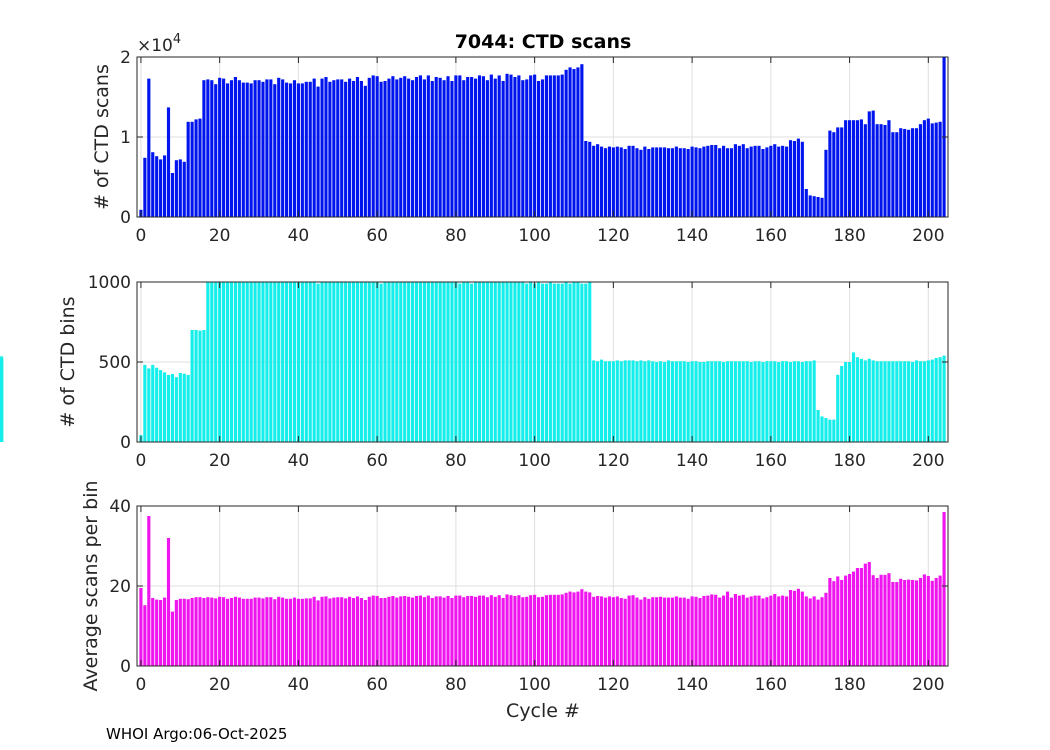 This screenshot has width=1050, height=750. Describe the element at coordinates (377, 236) in the screenshot. I see `x-tick-label: 60` at that location.